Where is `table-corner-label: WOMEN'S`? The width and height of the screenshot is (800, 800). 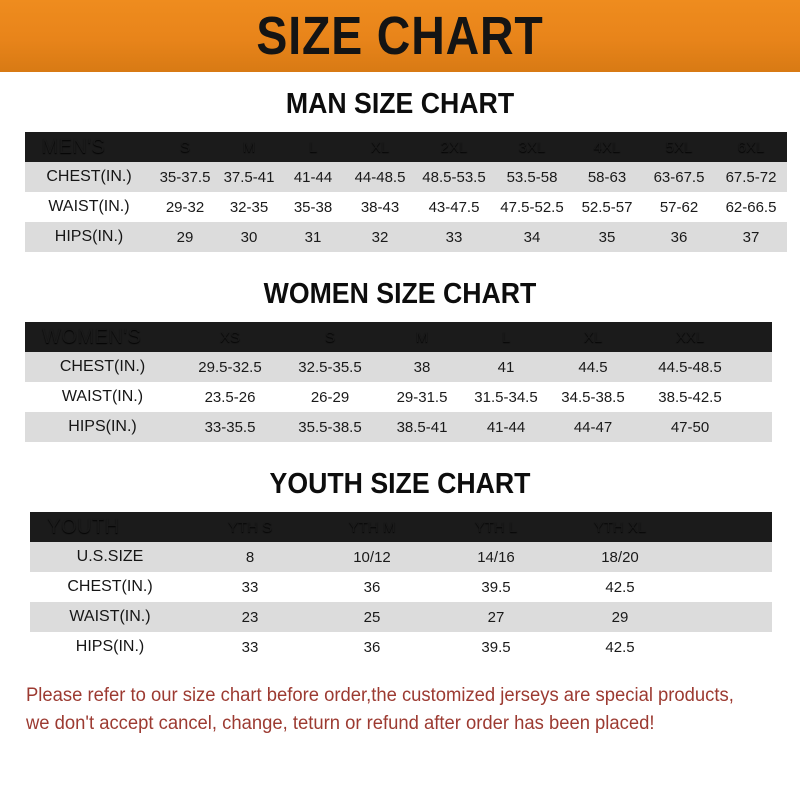
table-corner-label: WOMEN'S is located at coordinates (92, 336).